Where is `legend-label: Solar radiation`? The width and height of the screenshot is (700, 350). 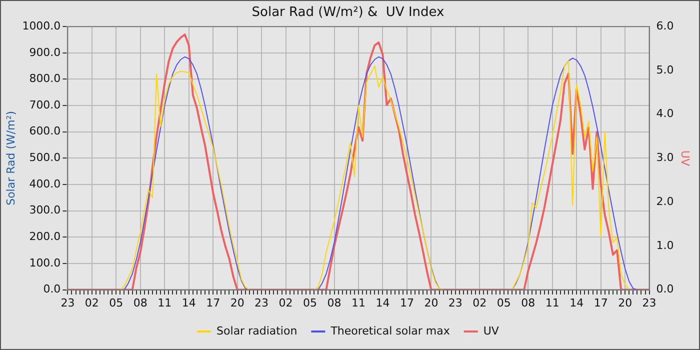 legend-label: Solar radiation is located at coordinates (257, 331).